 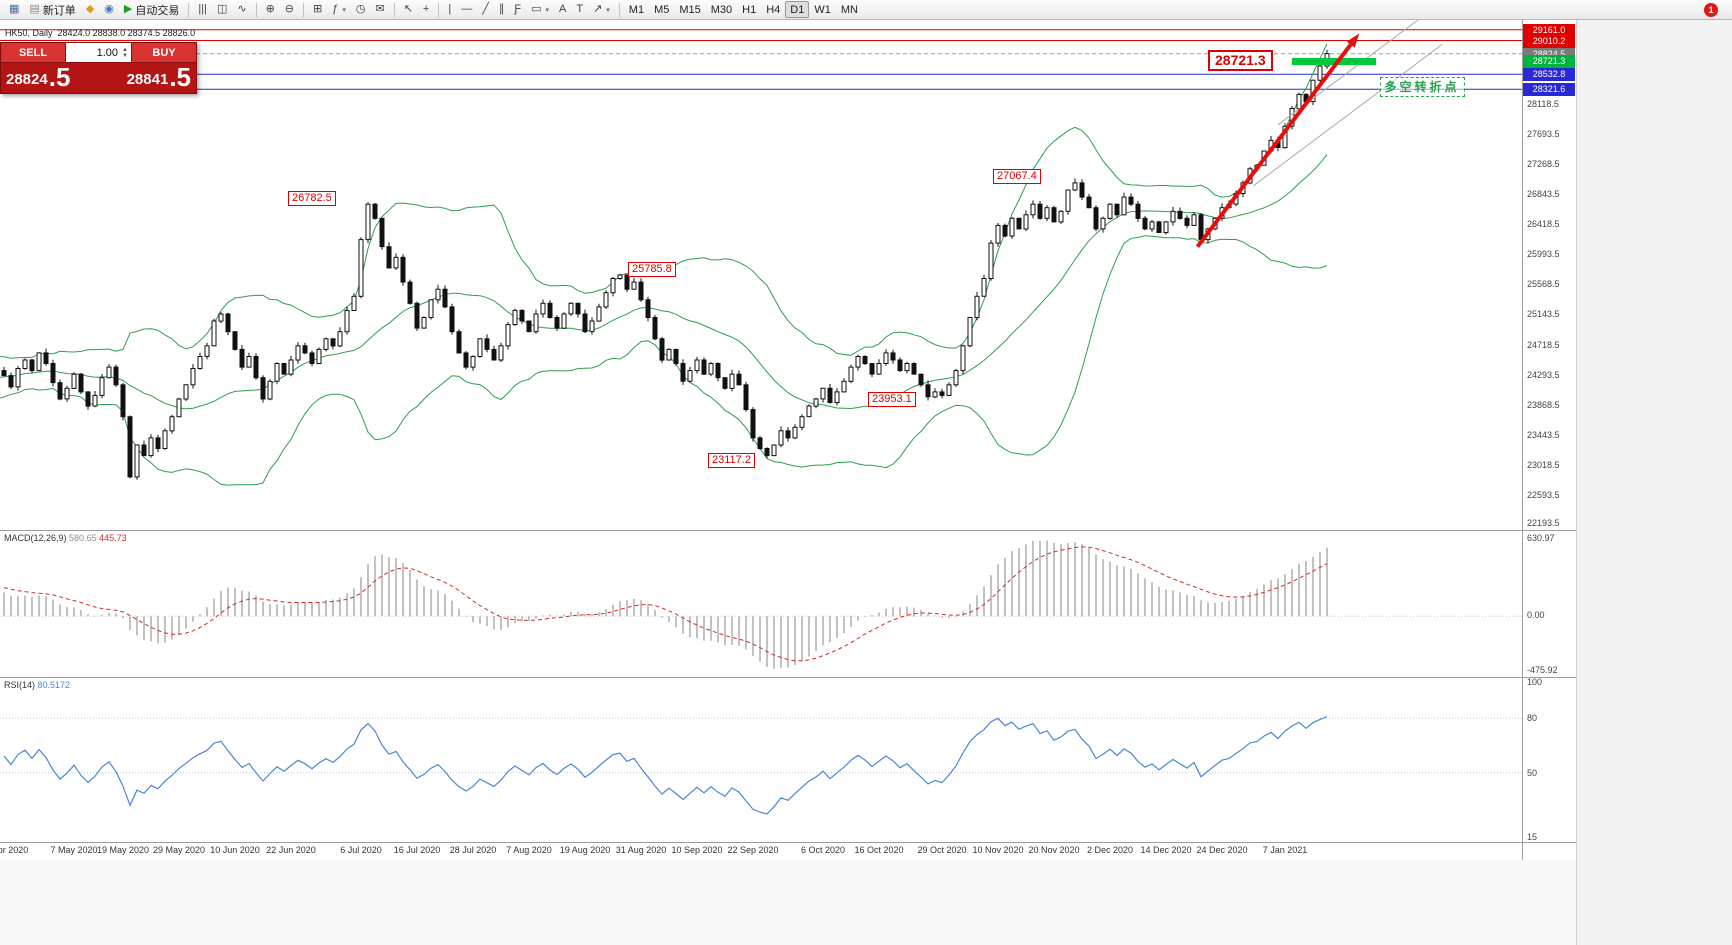 I want to click on indicators-button-caret-icon: ▾, so click(x=344, y=10).